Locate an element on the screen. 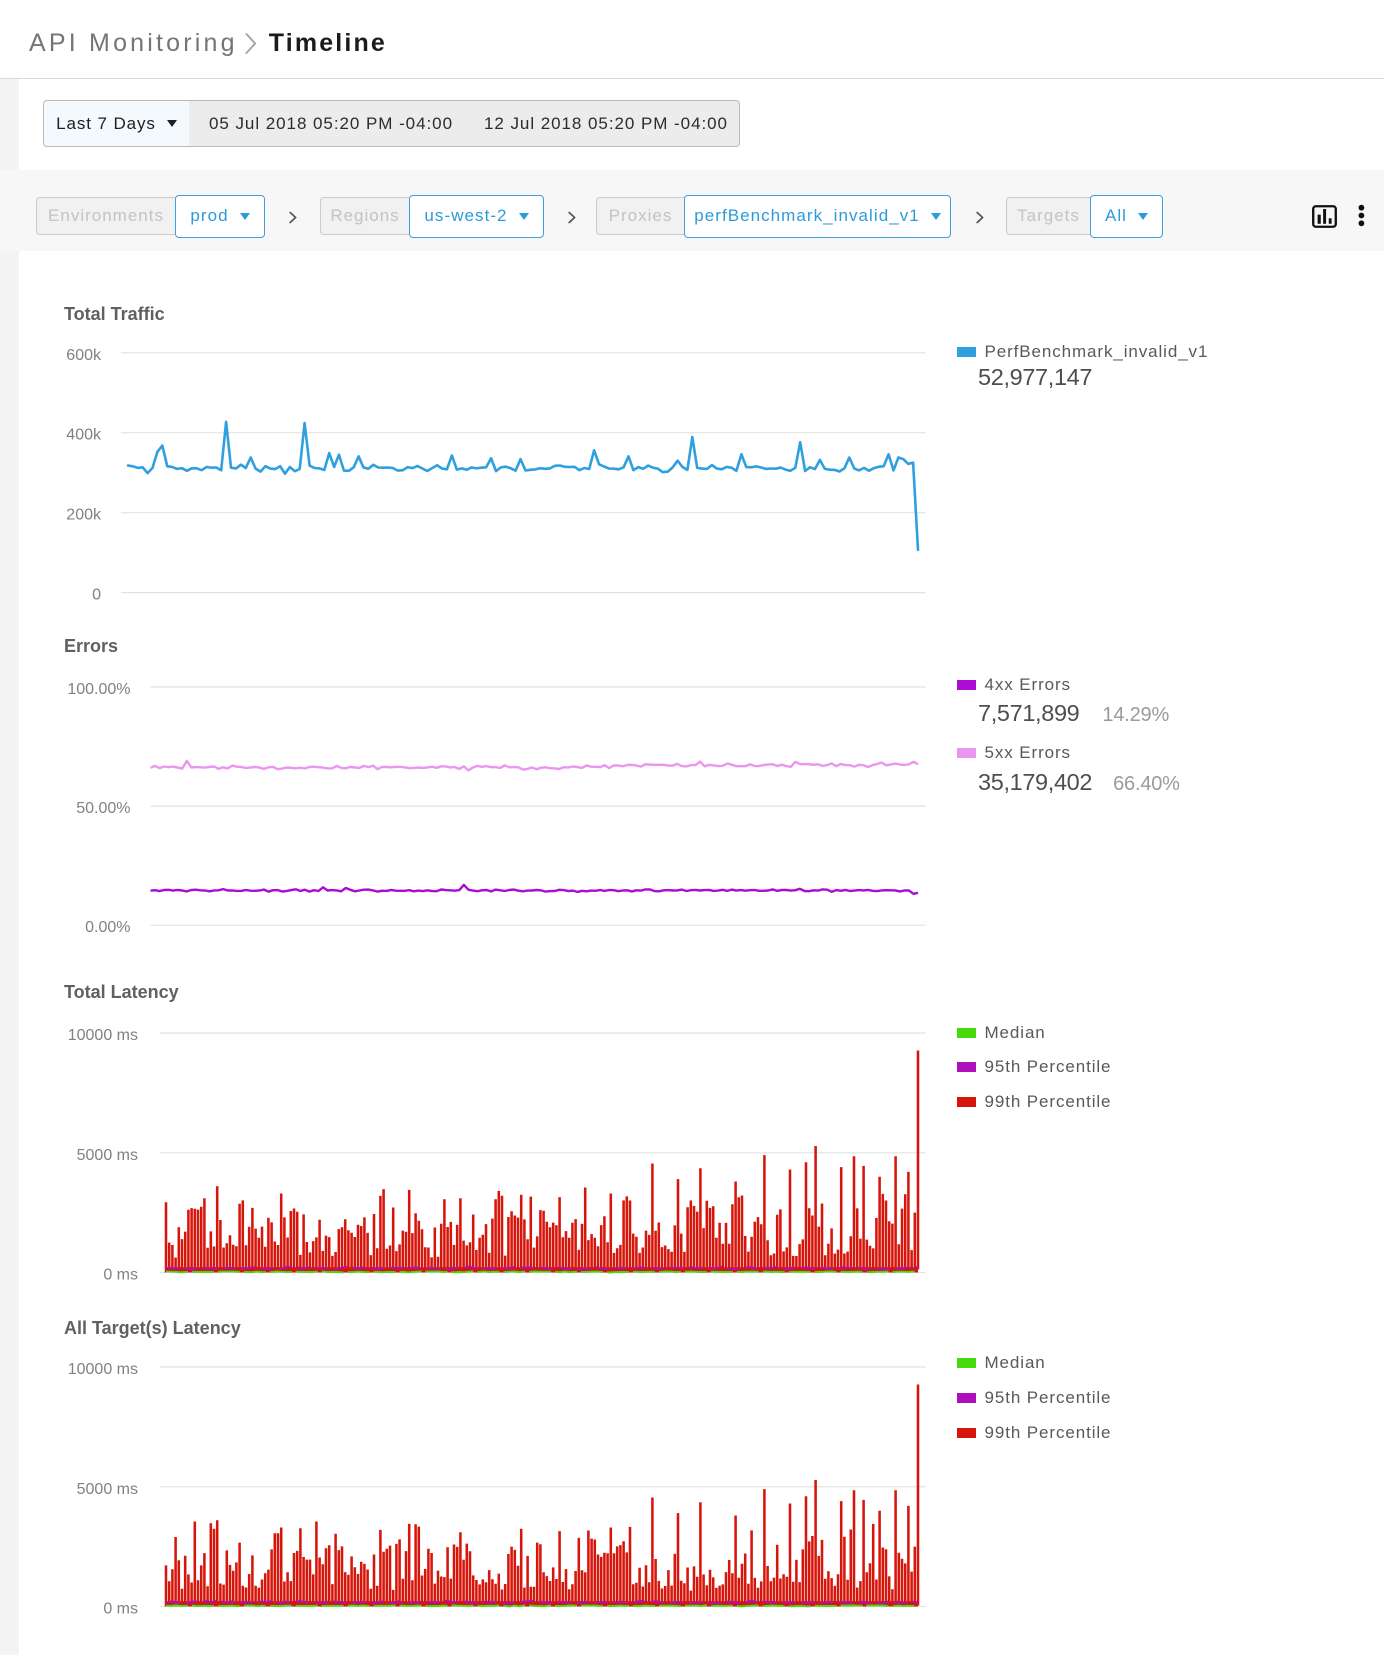 This screenshot has width=1384, height=1664. svg-text: 200k is located at coordinates (84, 515).